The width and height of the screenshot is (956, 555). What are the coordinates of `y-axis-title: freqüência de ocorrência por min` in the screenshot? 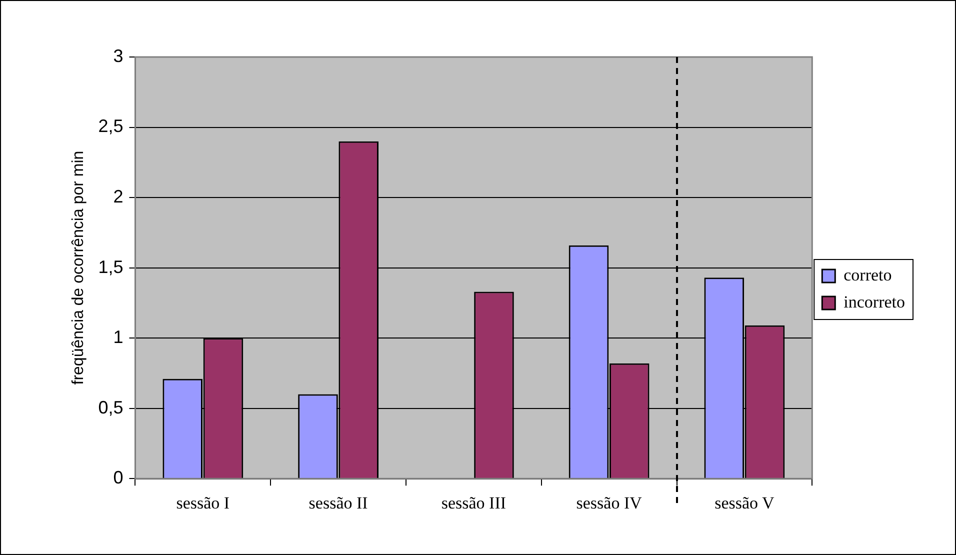 It's located at (79, 267).